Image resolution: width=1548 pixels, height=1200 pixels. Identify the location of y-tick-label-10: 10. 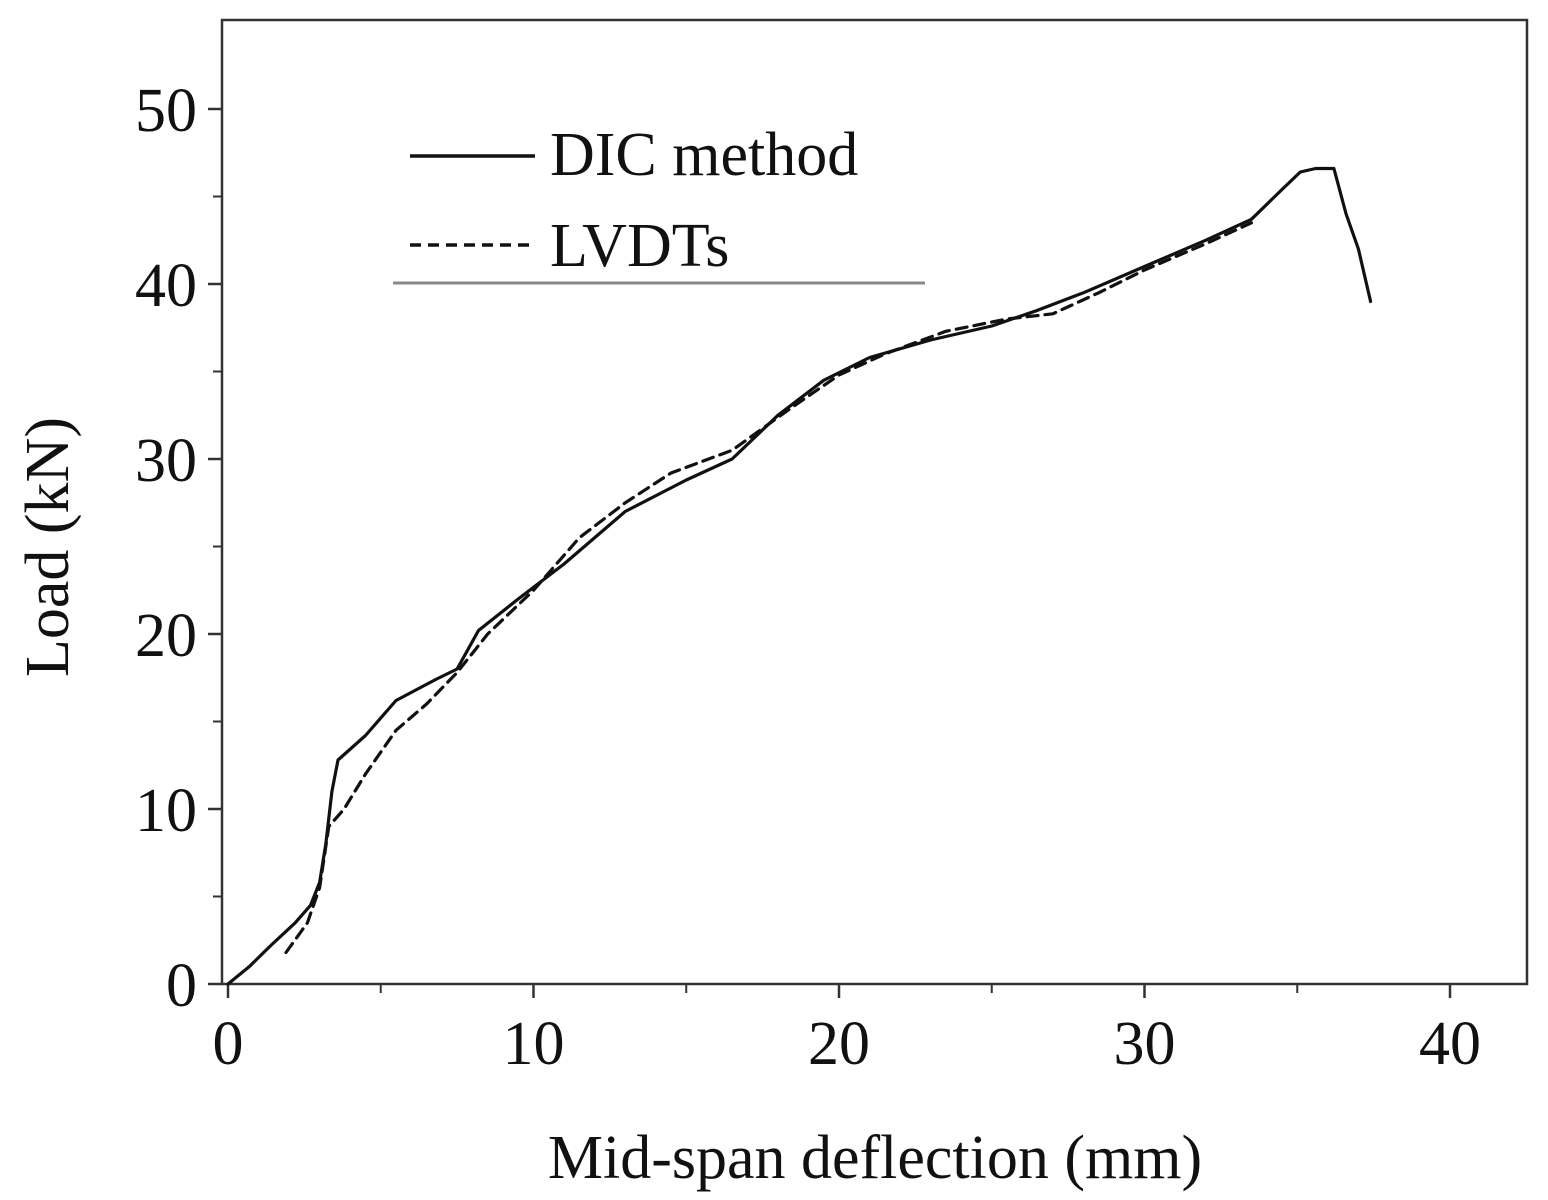
(166, 811).